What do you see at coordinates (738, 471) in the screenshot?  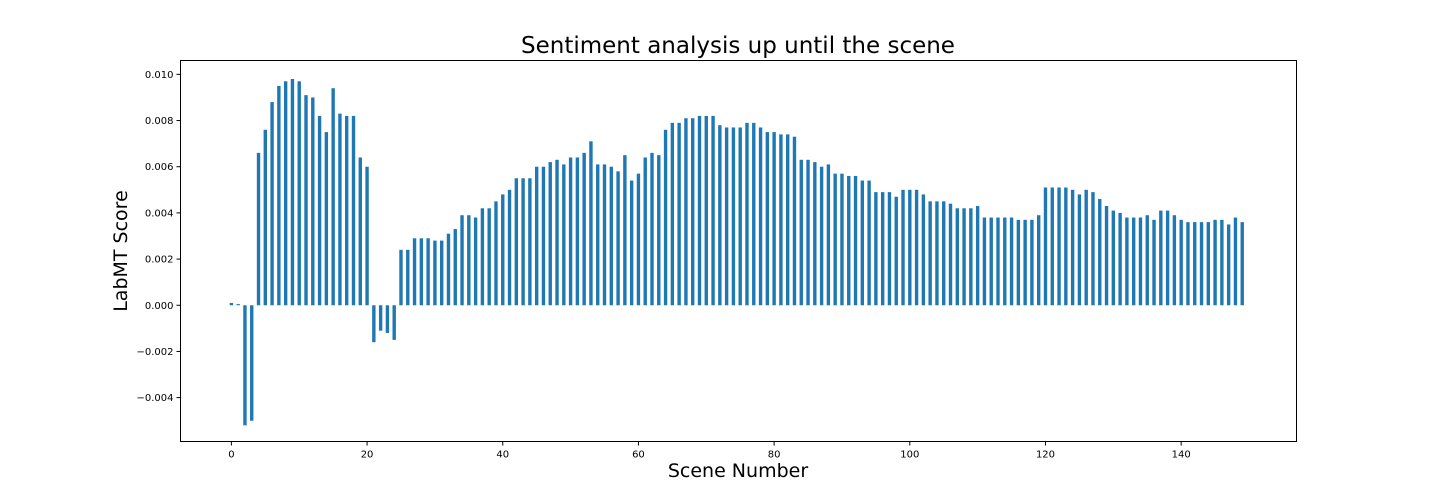 I see `x-axis-label: Scene Number` at bounding box center [738, 471].